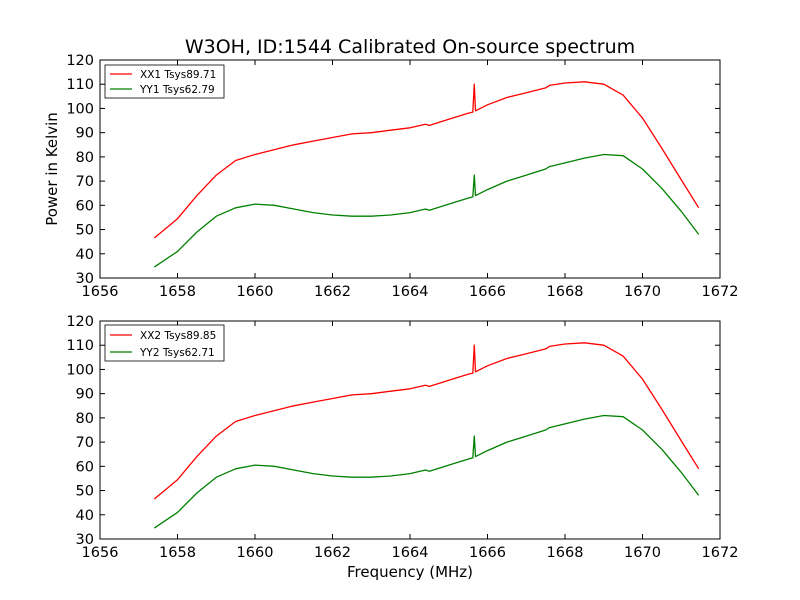 The height and width of the screenshot is (600, 800). Describe the element at coordinates (410, 572) in the screenshot. I see `x-axis-label: Frequency (MHz)` at that location.